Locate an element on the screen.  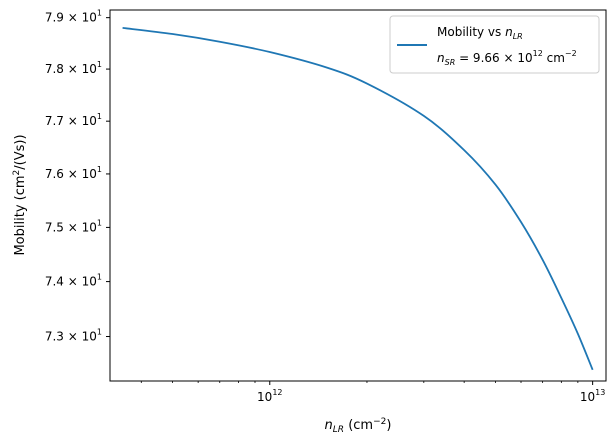
legend: Mobility vs nLR nSR = 9.66 × 1012 cm−2 is located at coordinates (494, 44).